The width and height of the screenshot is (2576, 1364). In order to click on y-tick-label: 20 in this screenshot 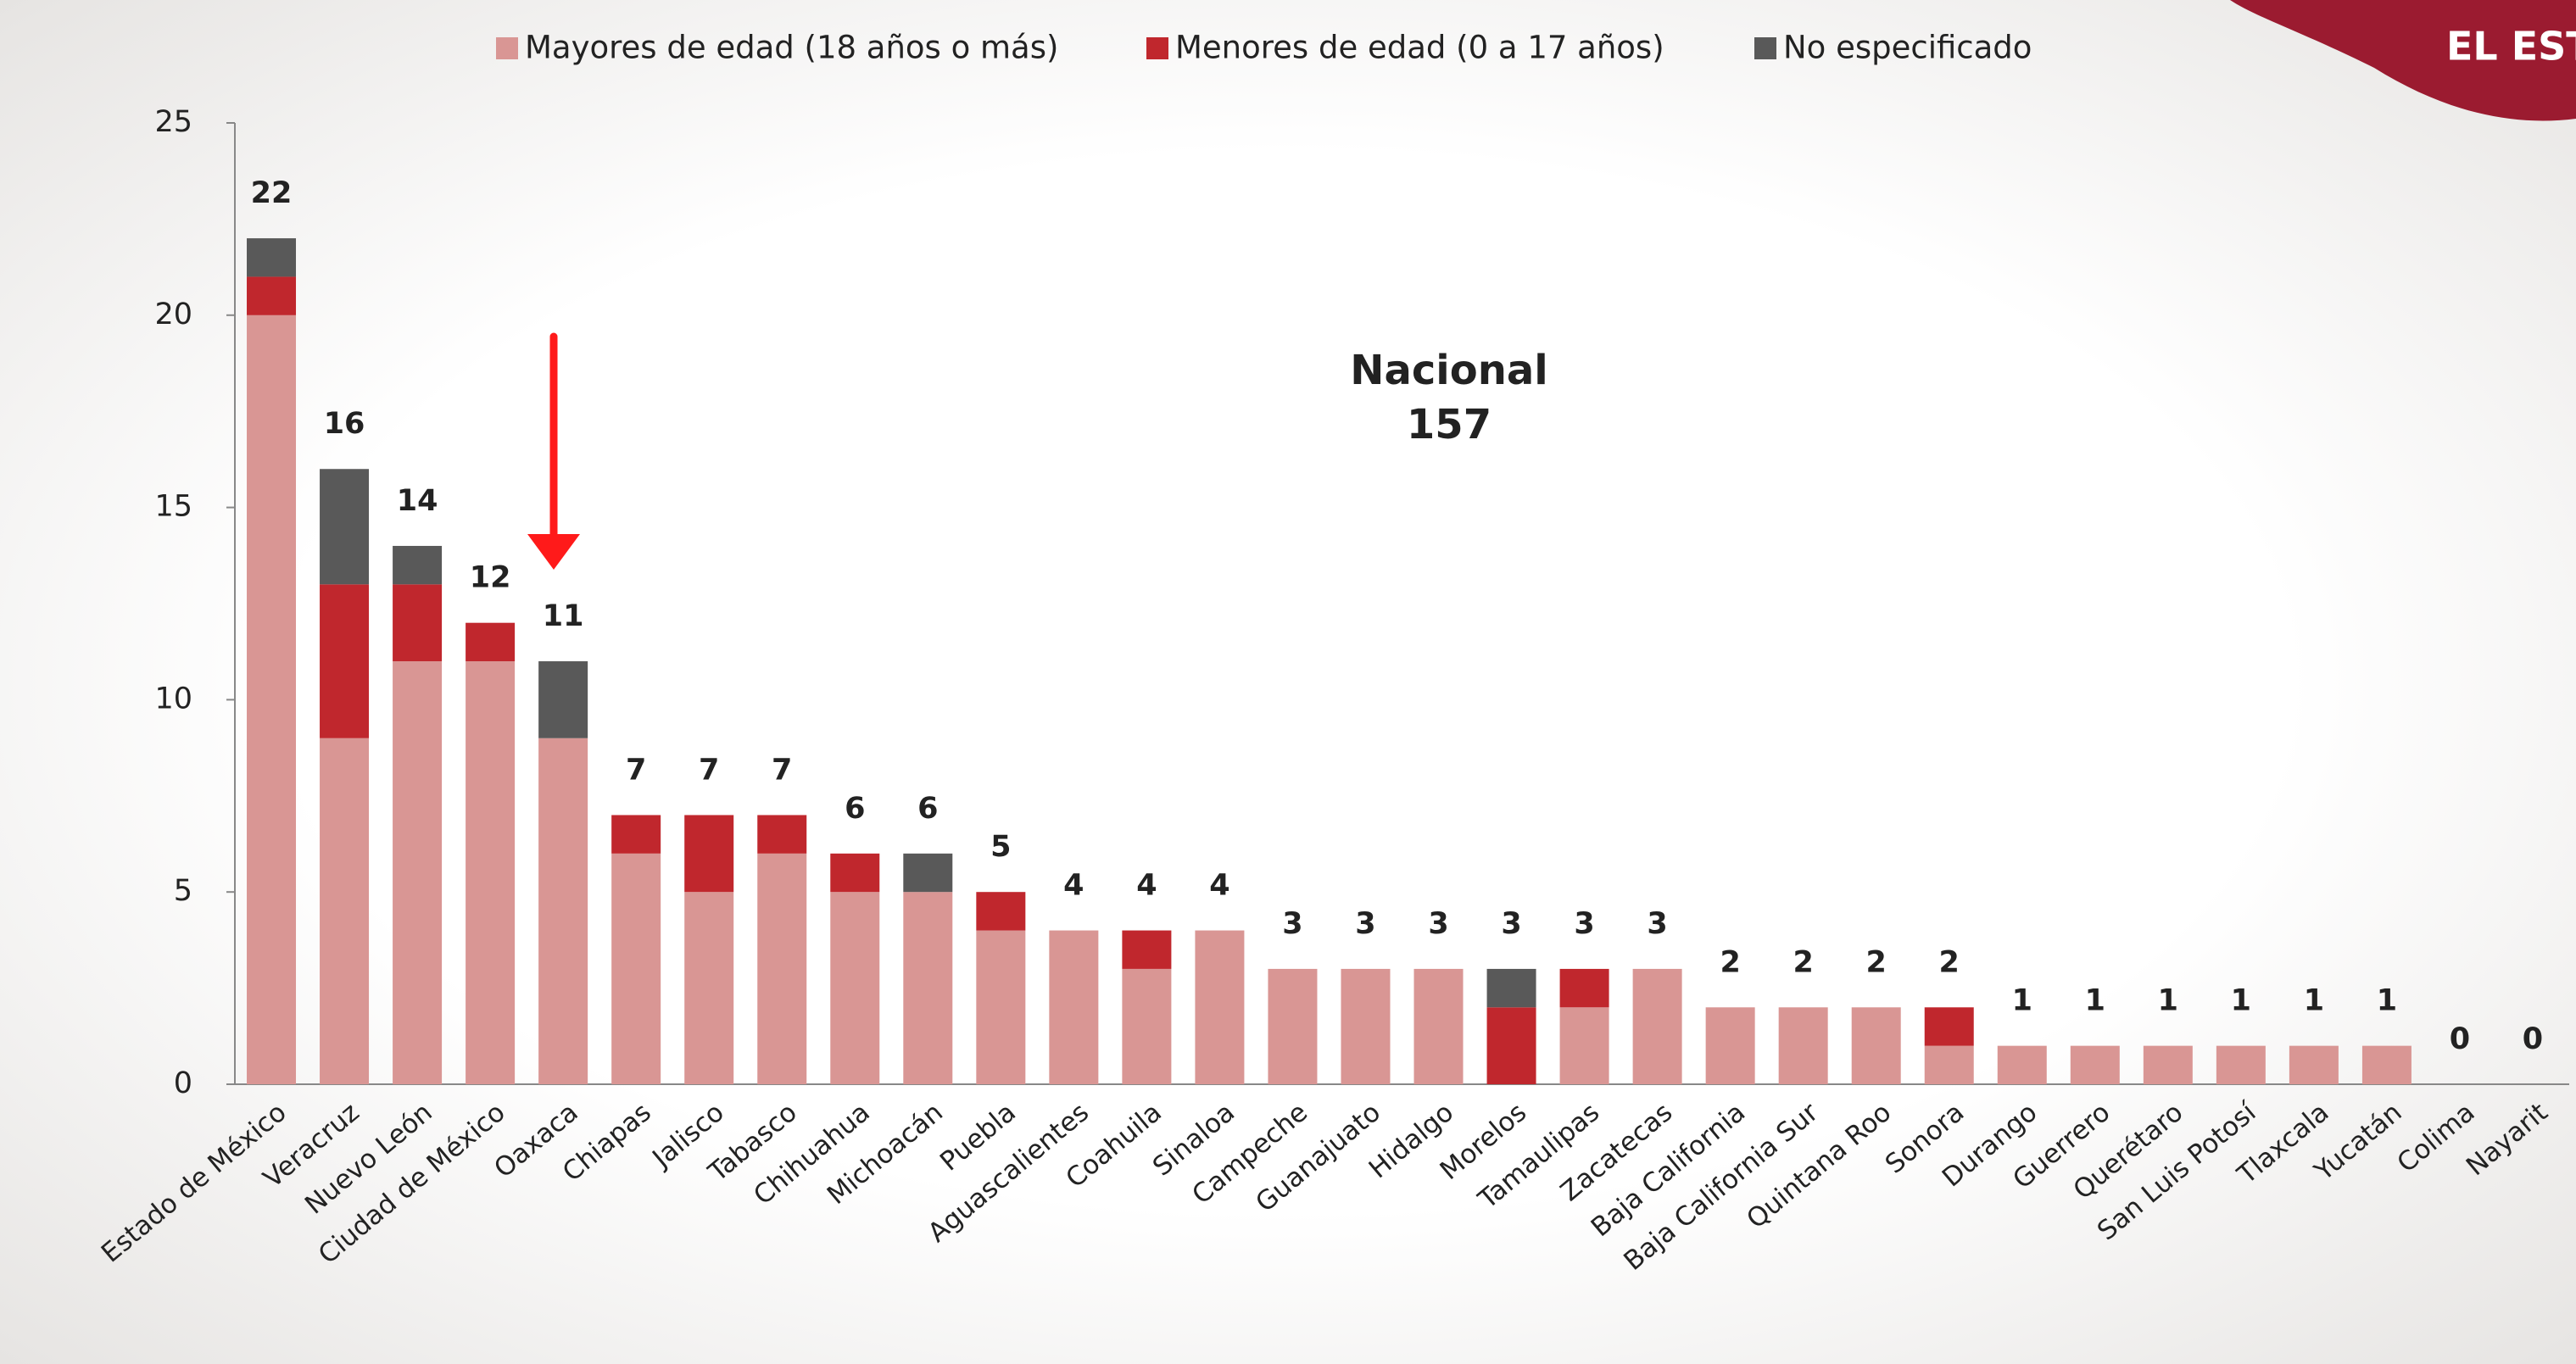, I will do `click(173, 314)`.